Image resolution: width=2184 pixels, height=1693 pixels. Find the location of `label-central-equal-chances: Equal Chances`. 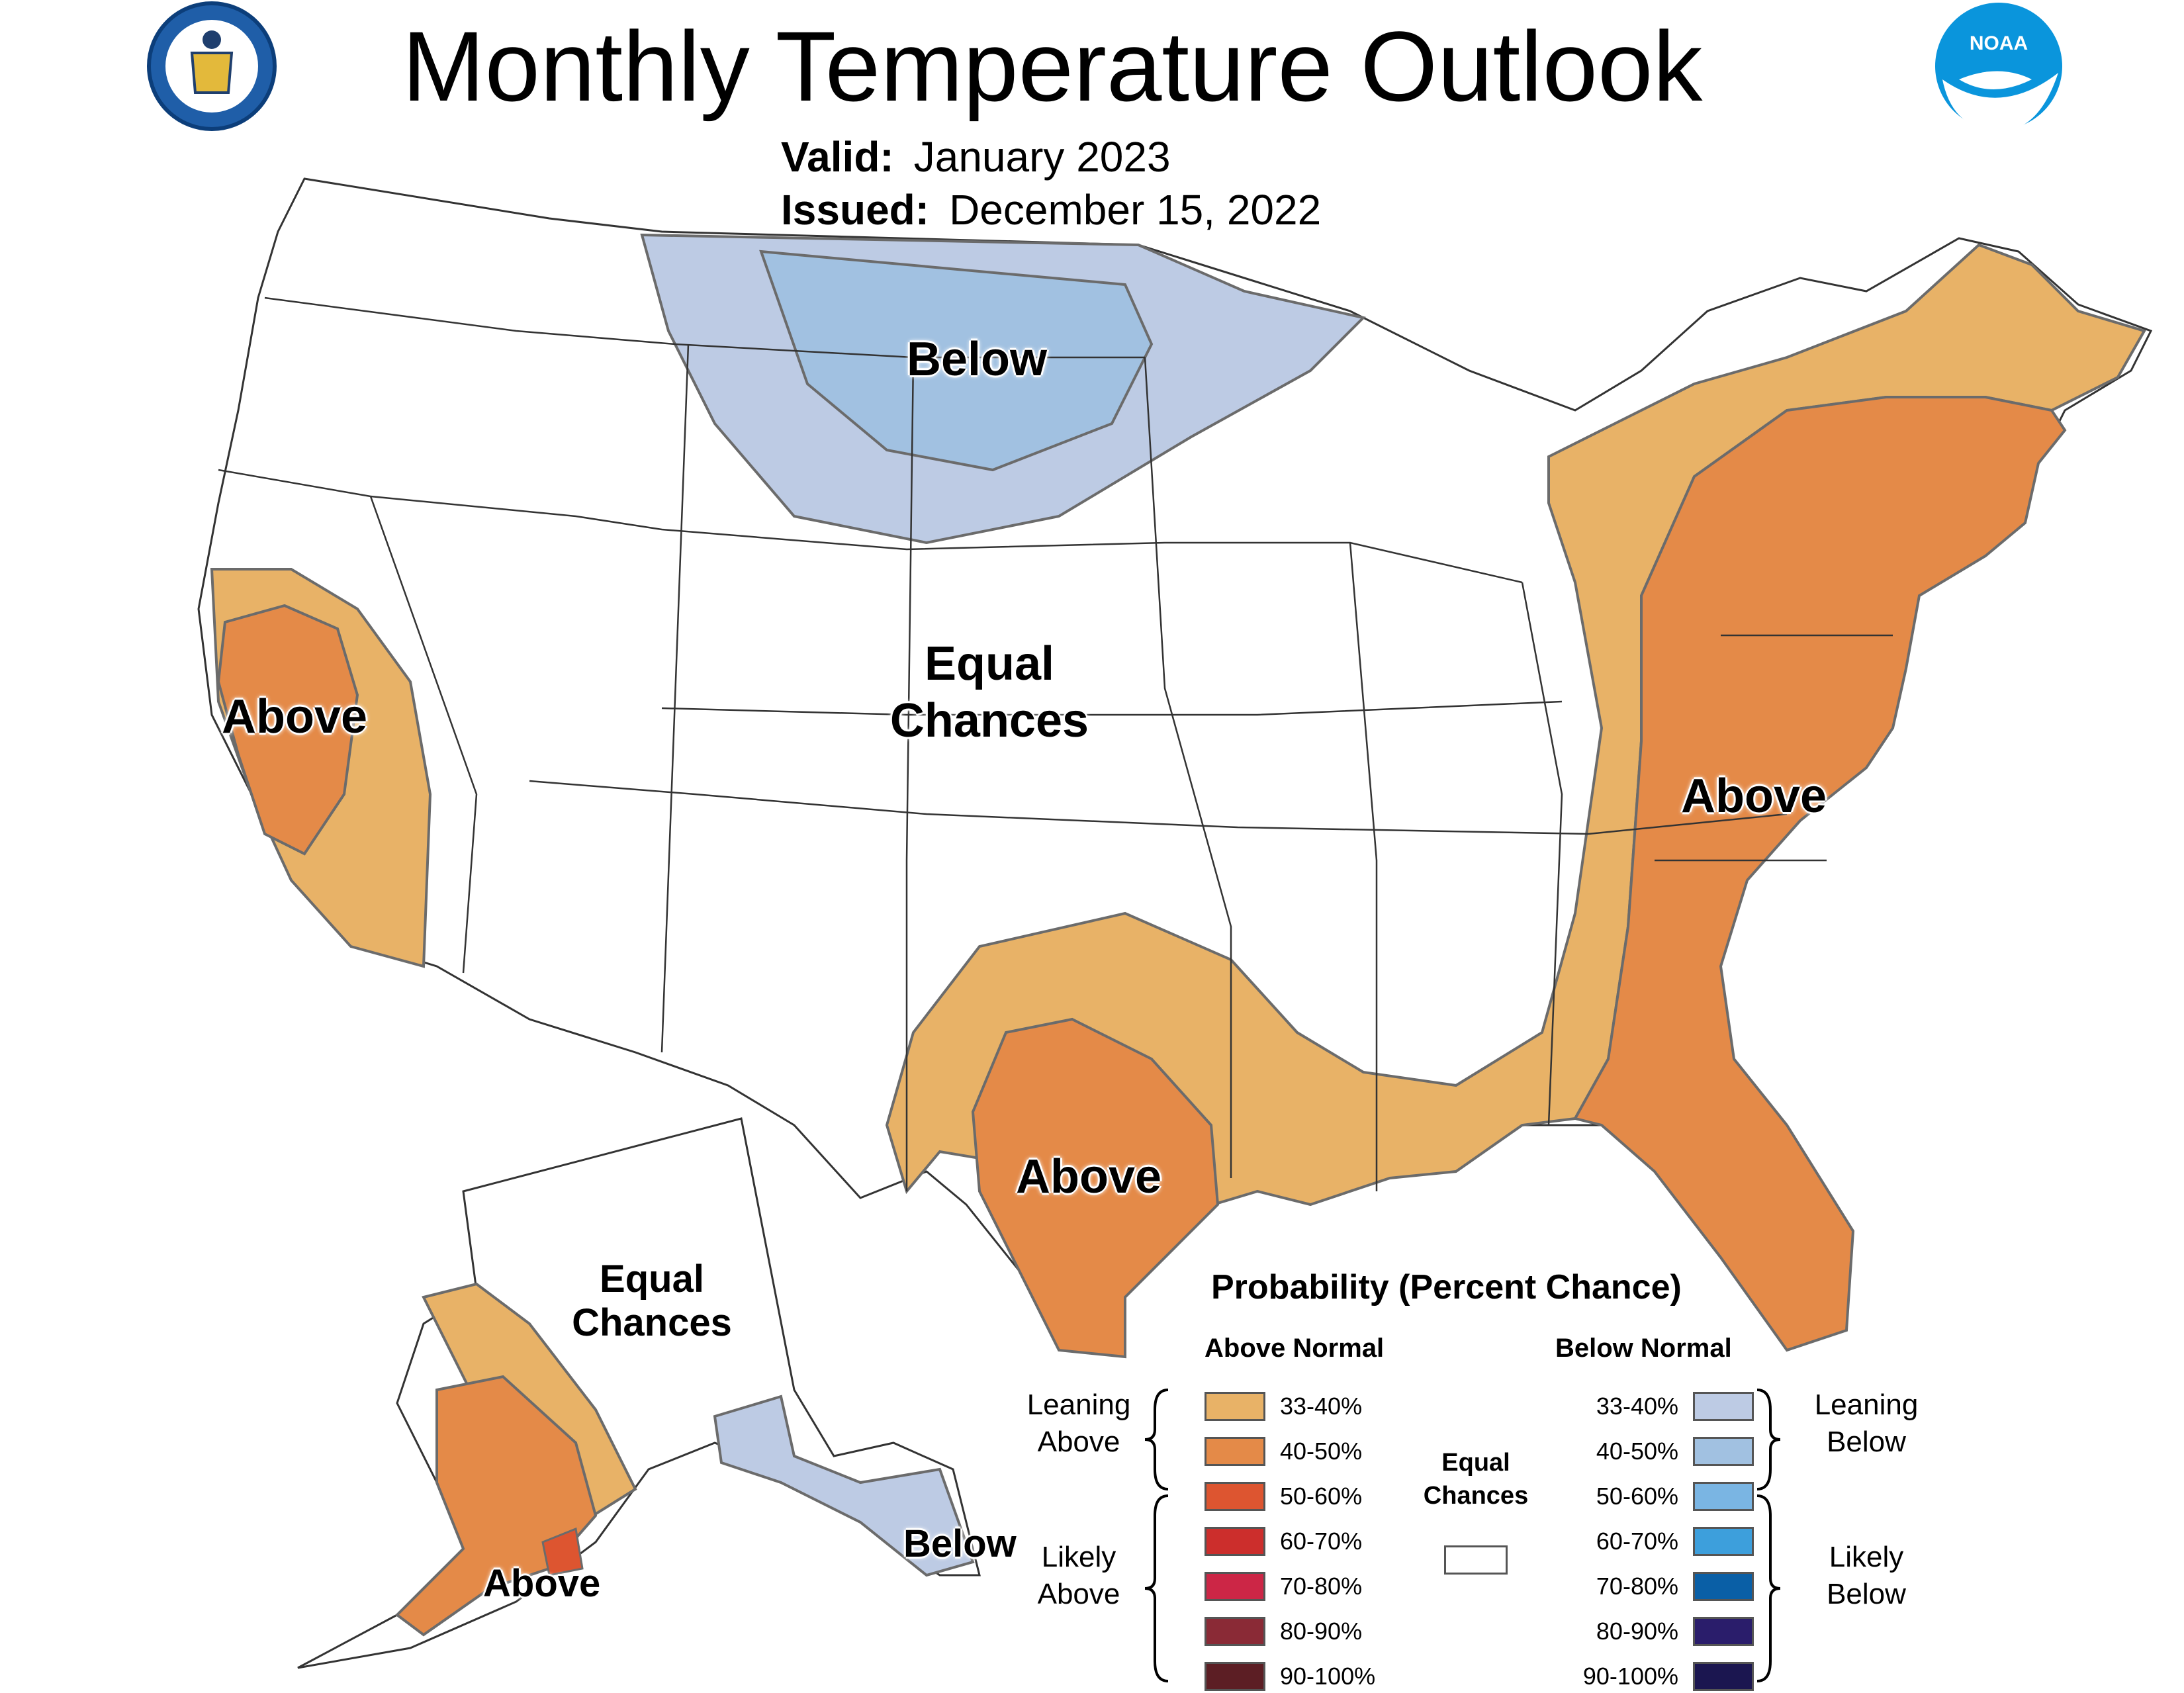

label-central-equal-chances: Equal Chances is located at coordinates (990, 692).